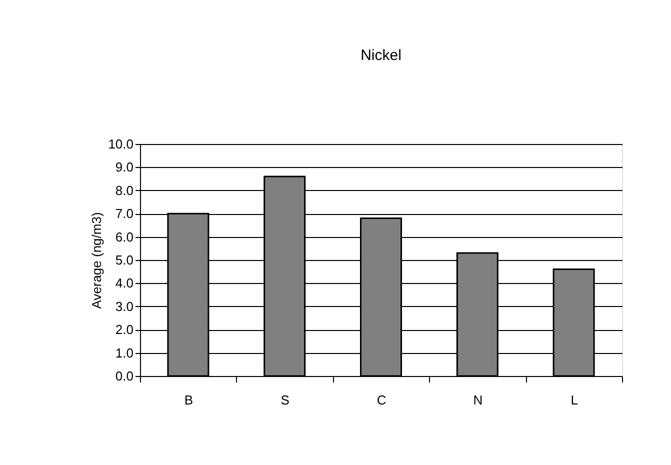 This screenshot has height=465, width=671. What do you see at coordinates (121, 144) in the screenshot?
I see `y-tick-label: 10.0` at bounding box center [121, 144].